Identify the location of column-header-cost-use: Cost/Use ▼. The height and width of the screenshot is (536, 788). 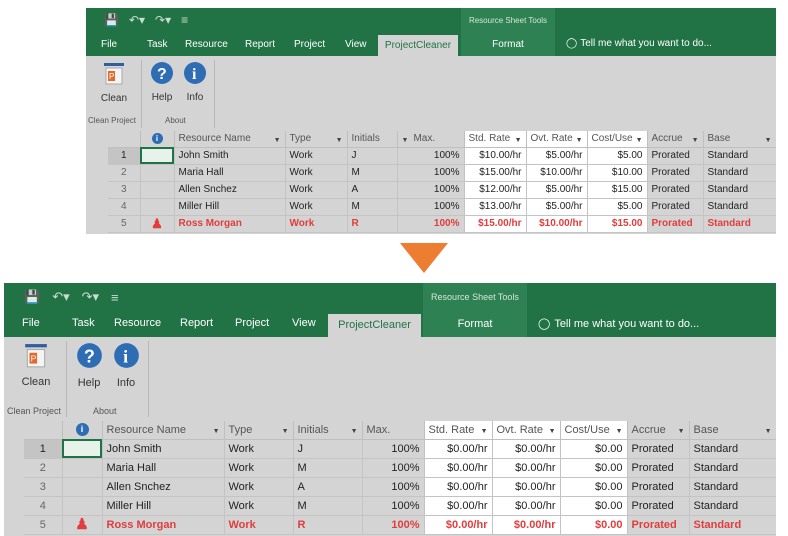
(617, 139).